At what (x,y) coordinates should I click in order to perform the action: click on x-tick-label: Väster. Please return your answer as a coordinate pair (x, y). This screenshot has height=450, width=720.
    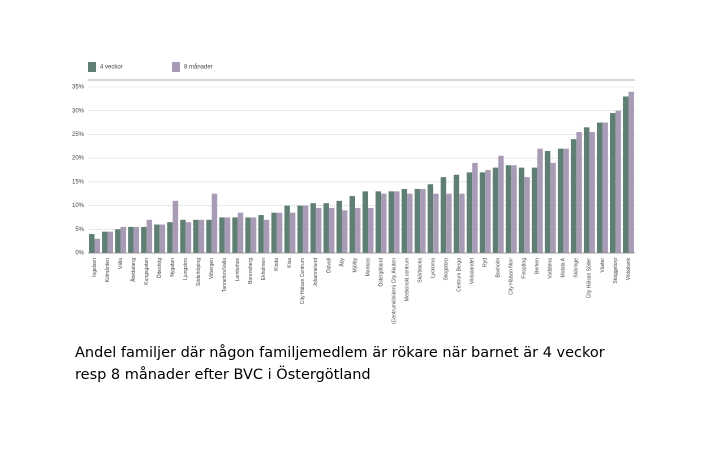
    Looking at the image, I should click on (603, 265).